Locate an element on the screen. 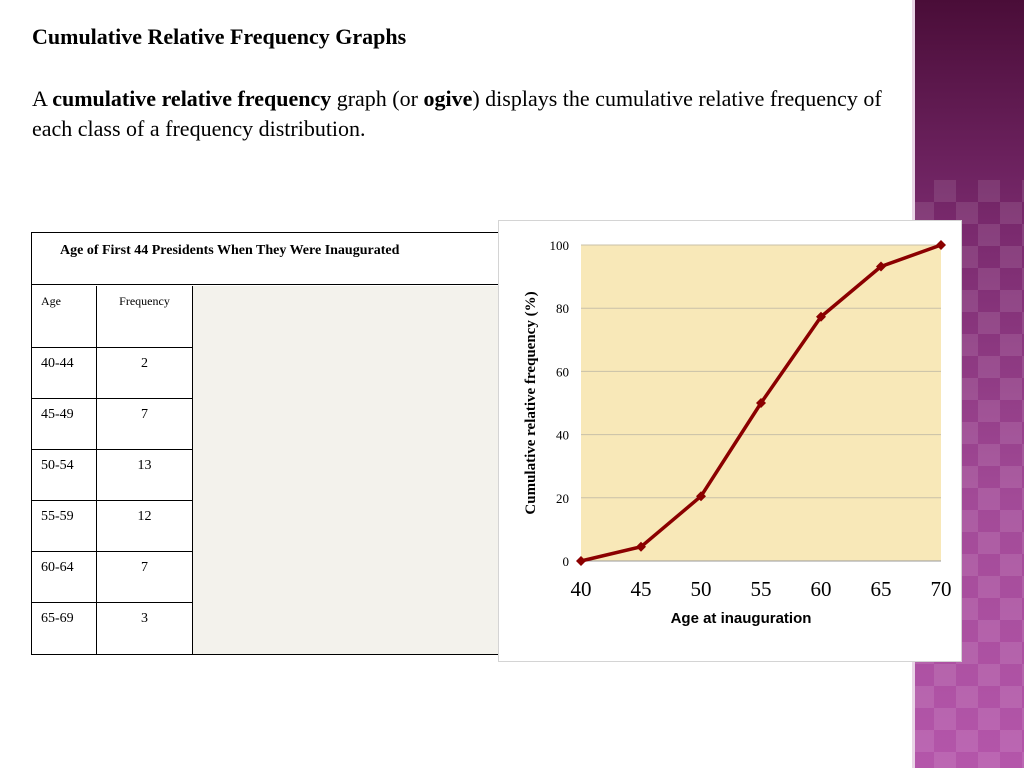  table-row: 65-69 3 is located at coordinates (112, 628).